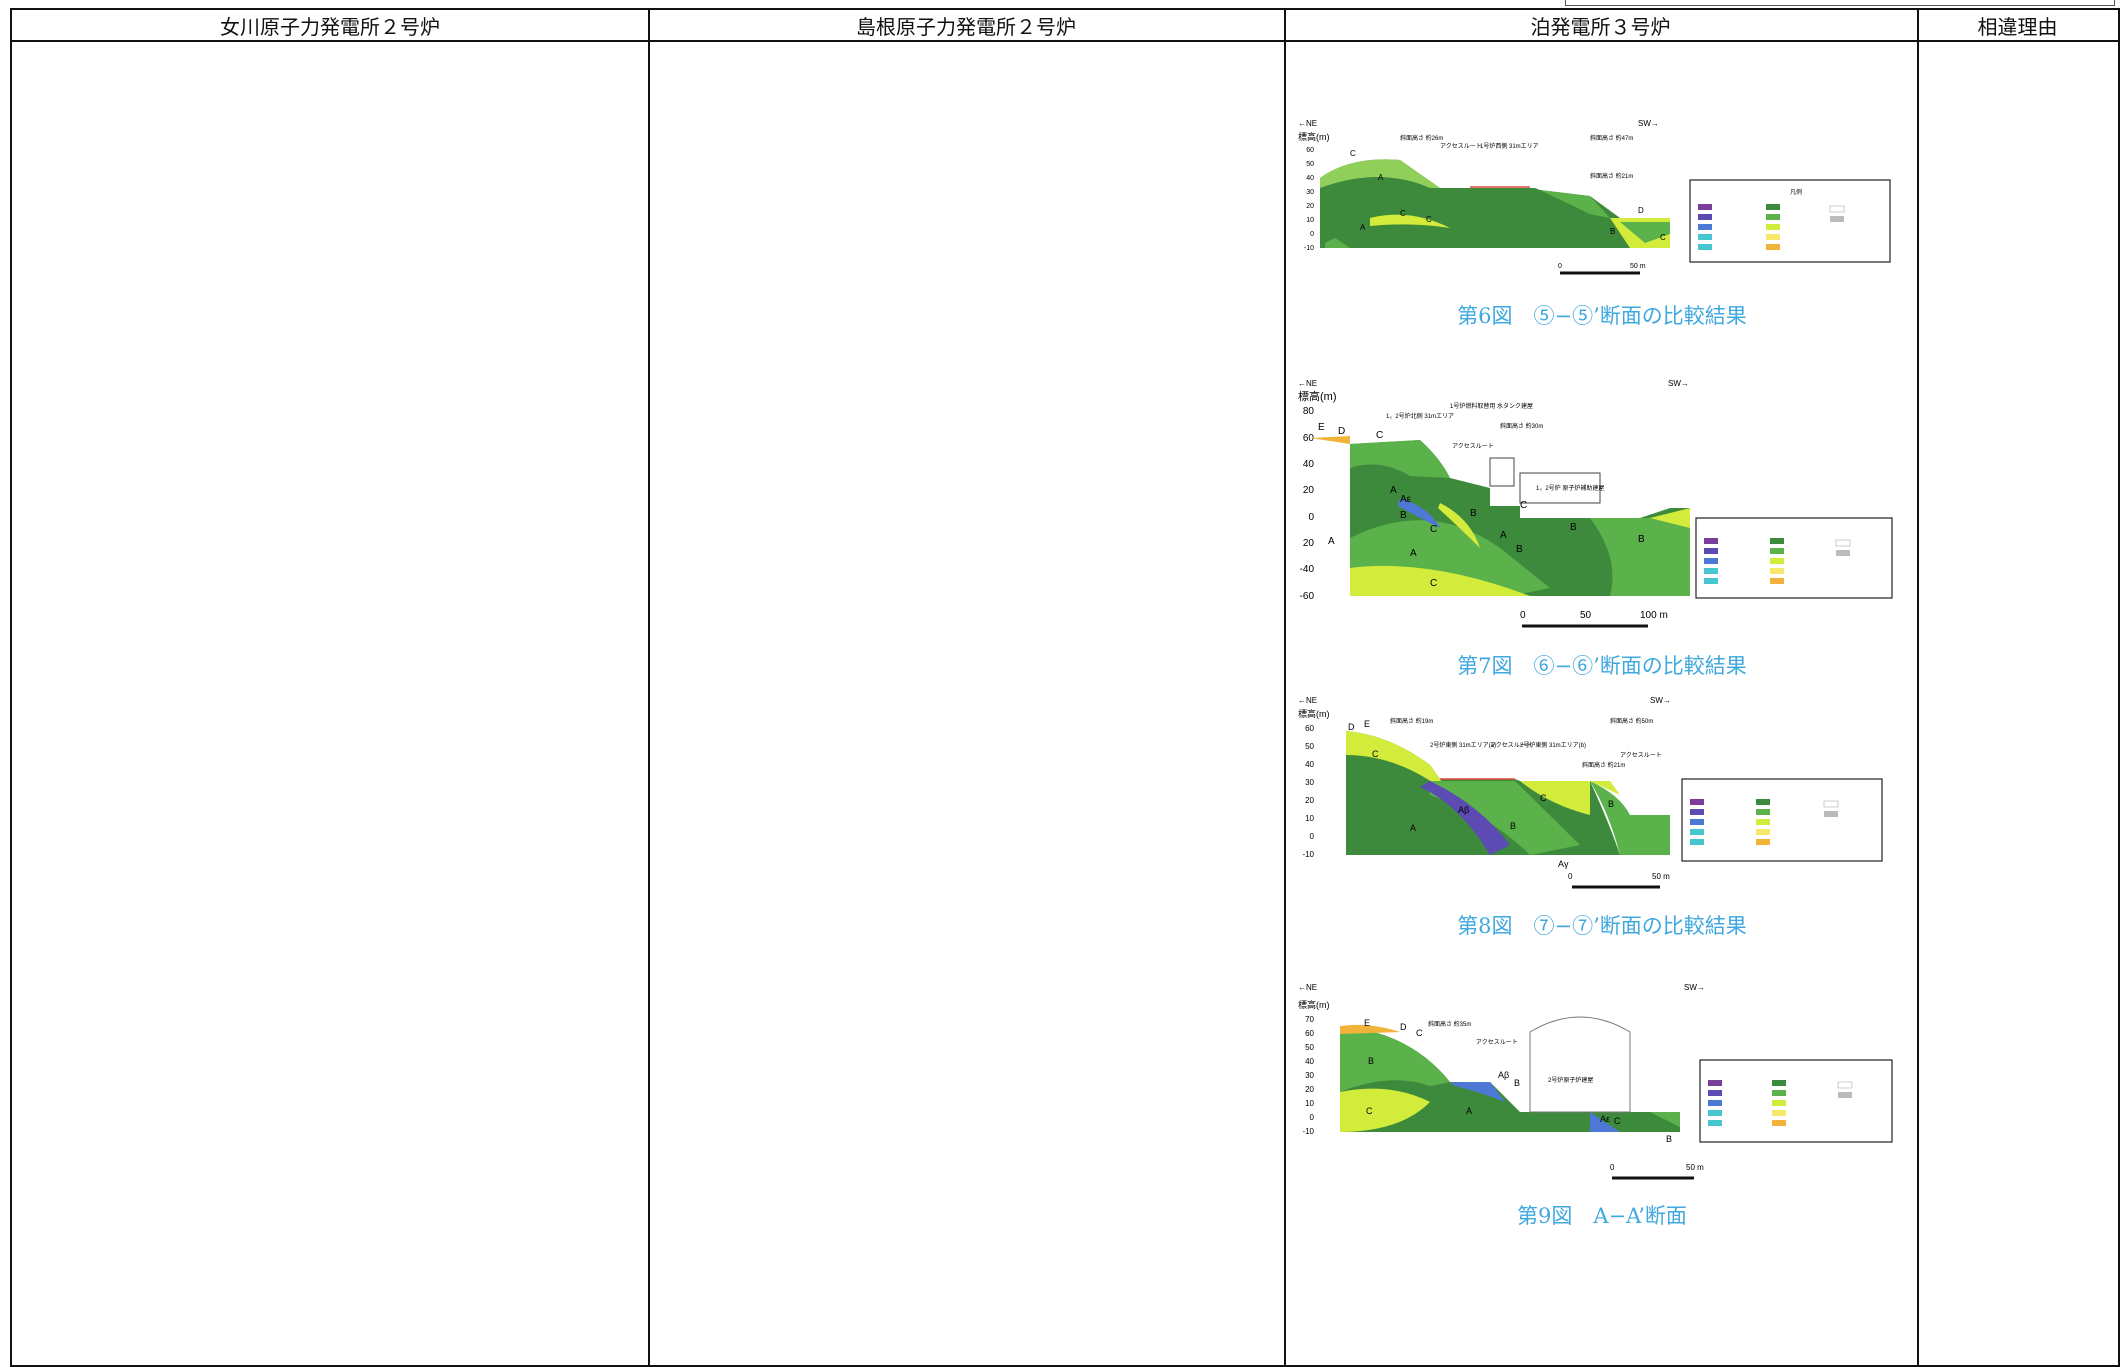  I want to click on svg-text: 1，2号炉 原子炉補助建屋, so click(1570, 488).